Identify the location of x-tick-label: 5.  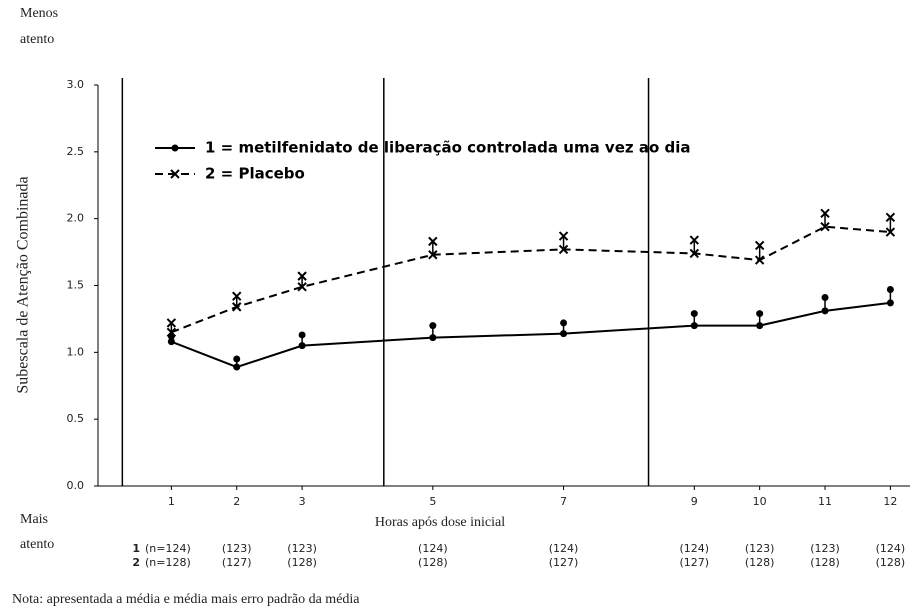
(432, 501).